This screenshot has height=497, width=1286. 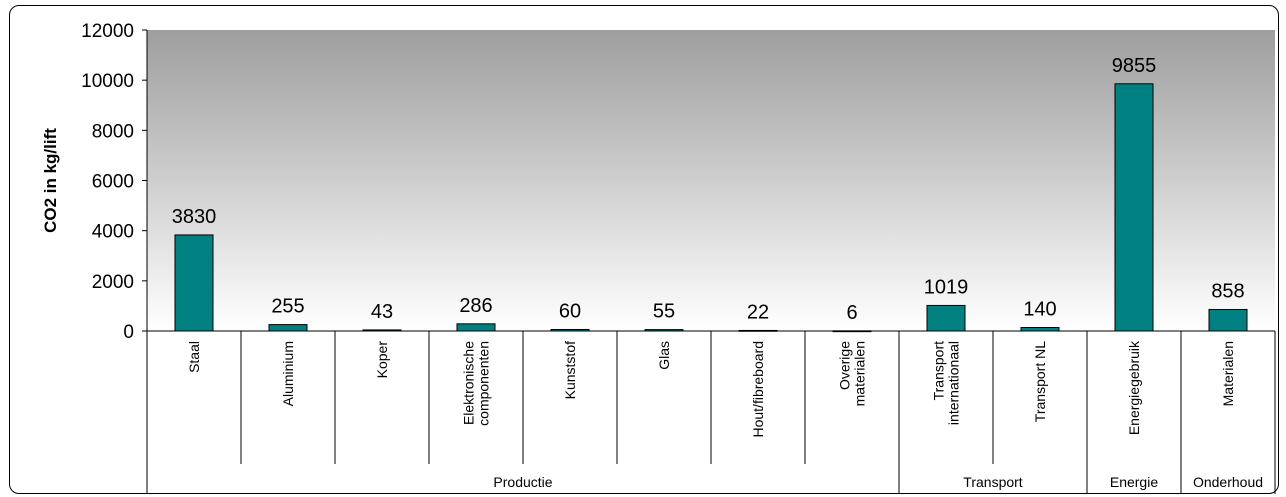 What do you see at coordinates (194, 357) in the screenshot?
I see `category-label: Staal` at bounding box center [194, 357].